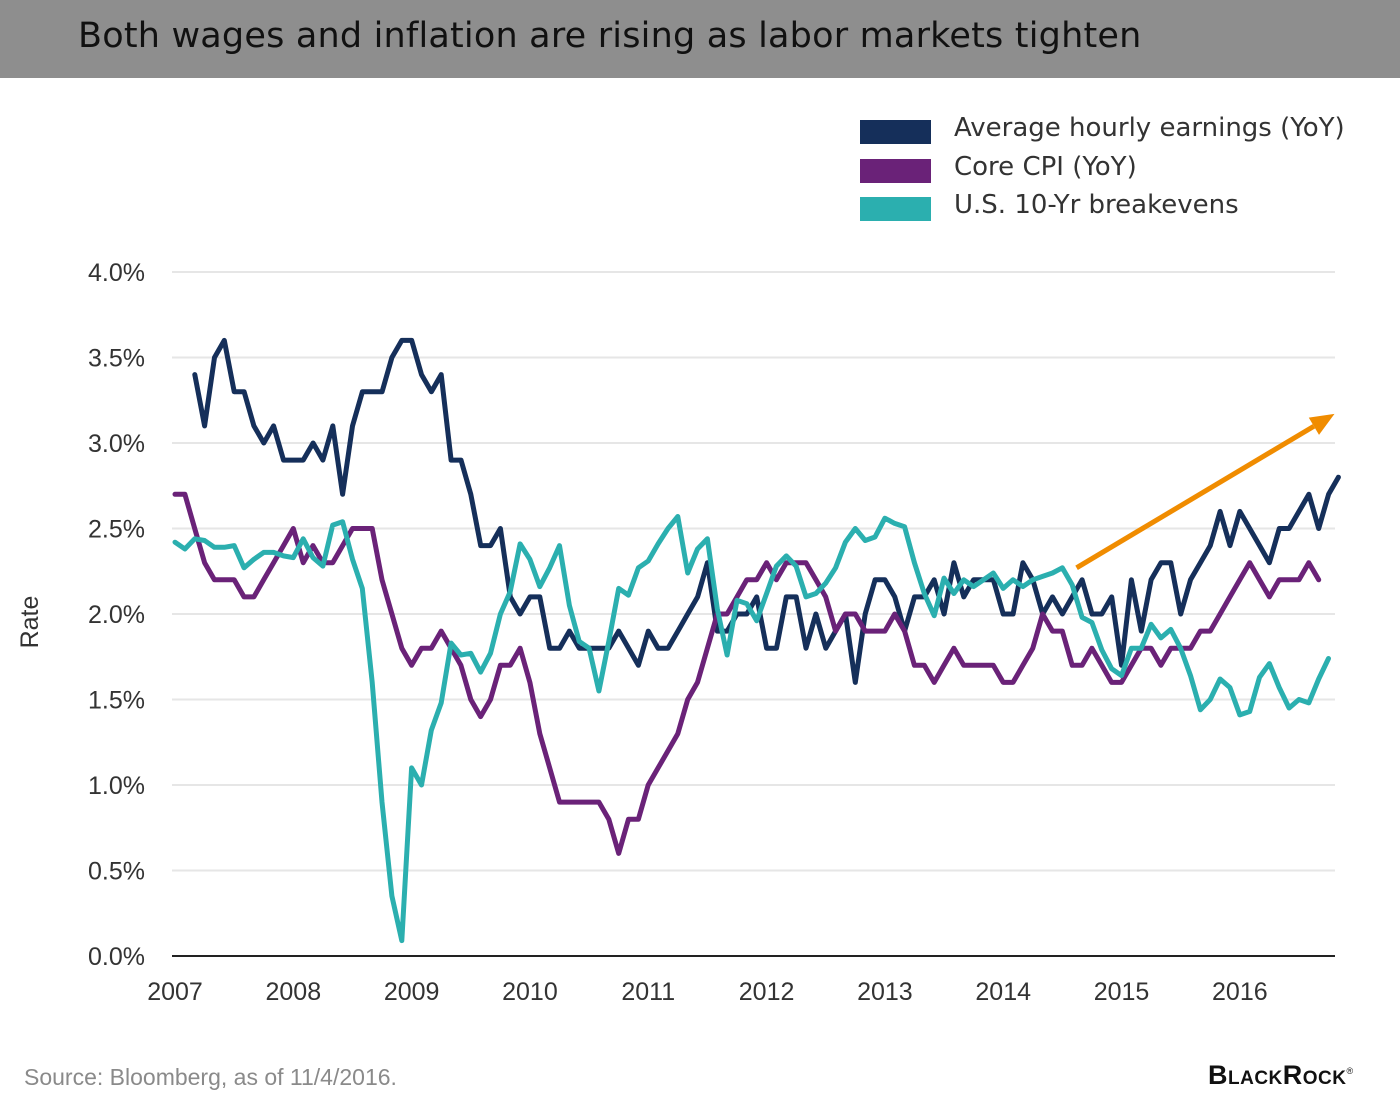  Describe the element at coordinates (412, 992) in the screenshot. I see `x-tick-label: 2009` at that location.